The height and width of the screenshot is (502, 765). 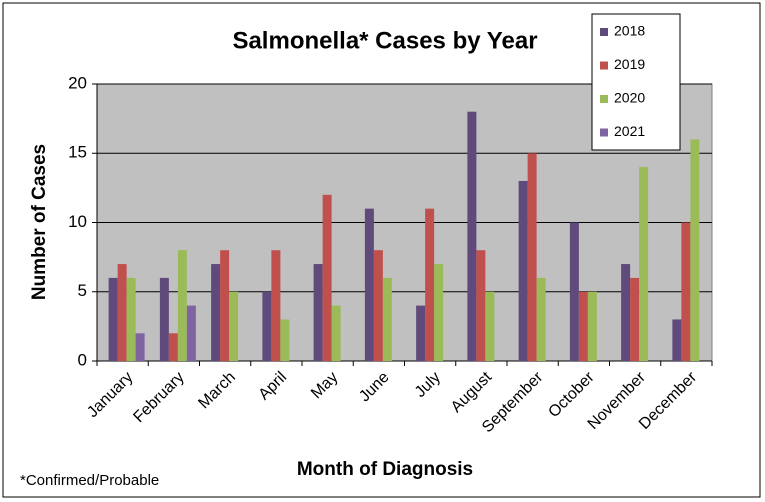 What do you see at coordinates (629, 131) in the screenshot?
I see `legend-label: 2021` at bounding box center [629, 131].